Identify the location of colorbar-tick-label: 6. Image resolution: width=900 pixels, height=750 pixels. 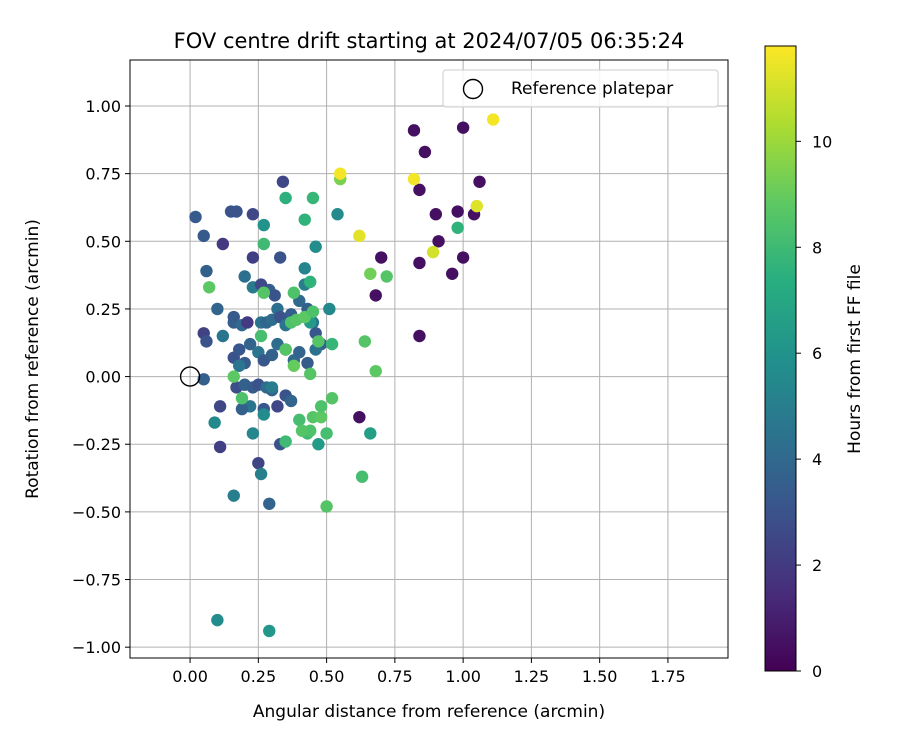
(817, 353).